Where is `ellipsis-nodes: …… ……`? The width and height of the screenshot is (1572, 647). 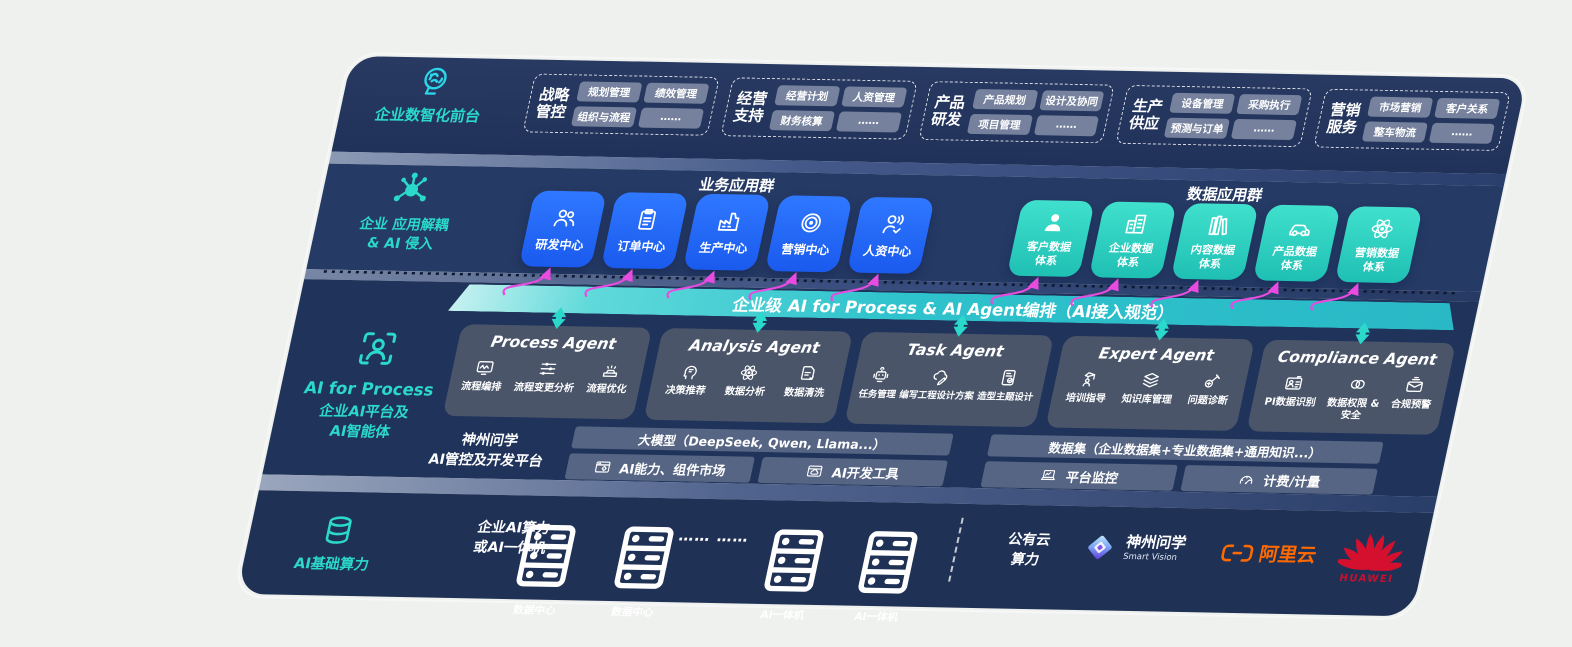 ellipsis-nodes: …… …… is located at coordinates (714, 536).